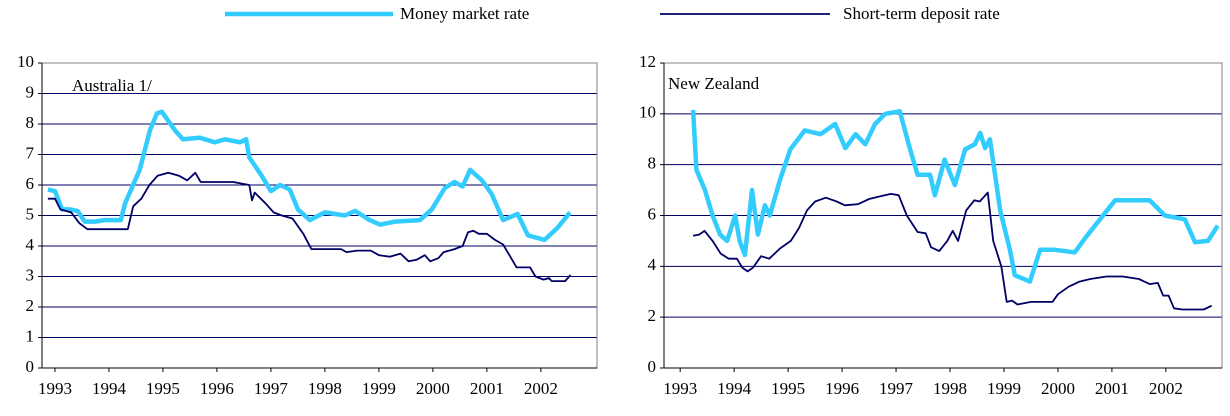  What do you see at coordinates (921, 13) in the screenshot?
I see `legend-label: Short-term deposit rate` at bounding box center [921, 13].